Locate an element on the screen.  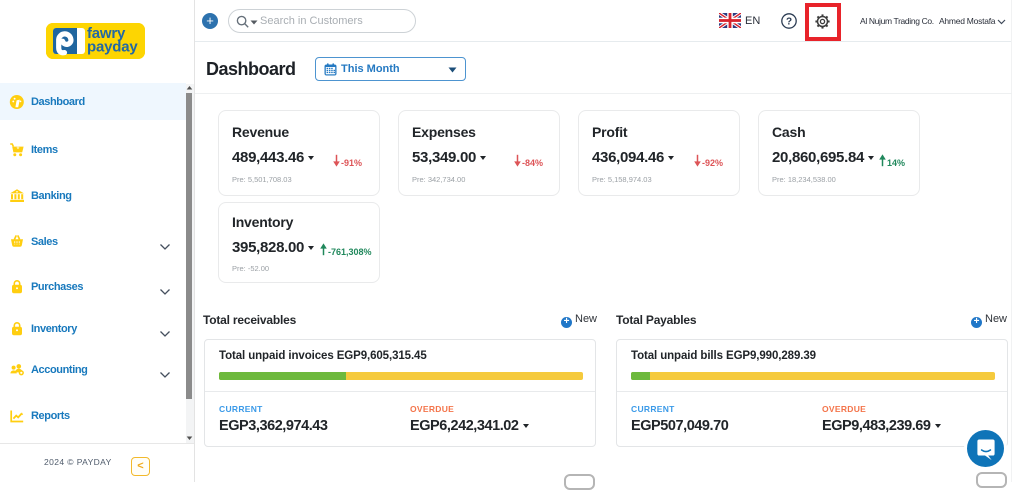
svg-text: payday is located at coordinates (112, 47).